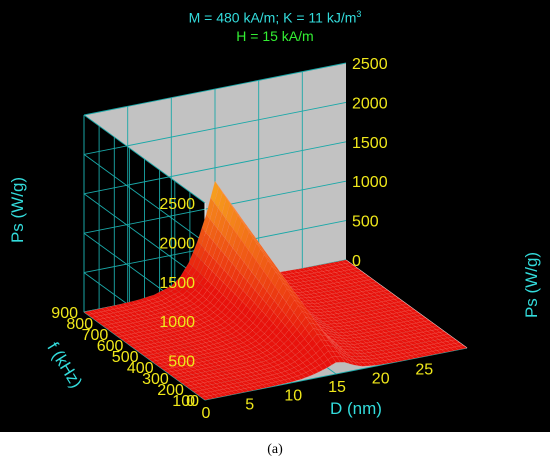 The image size is (550, 469). Describe the element at coordinates (140, 368) in the screenshot. I see `y-tick-label: 400` at that location.